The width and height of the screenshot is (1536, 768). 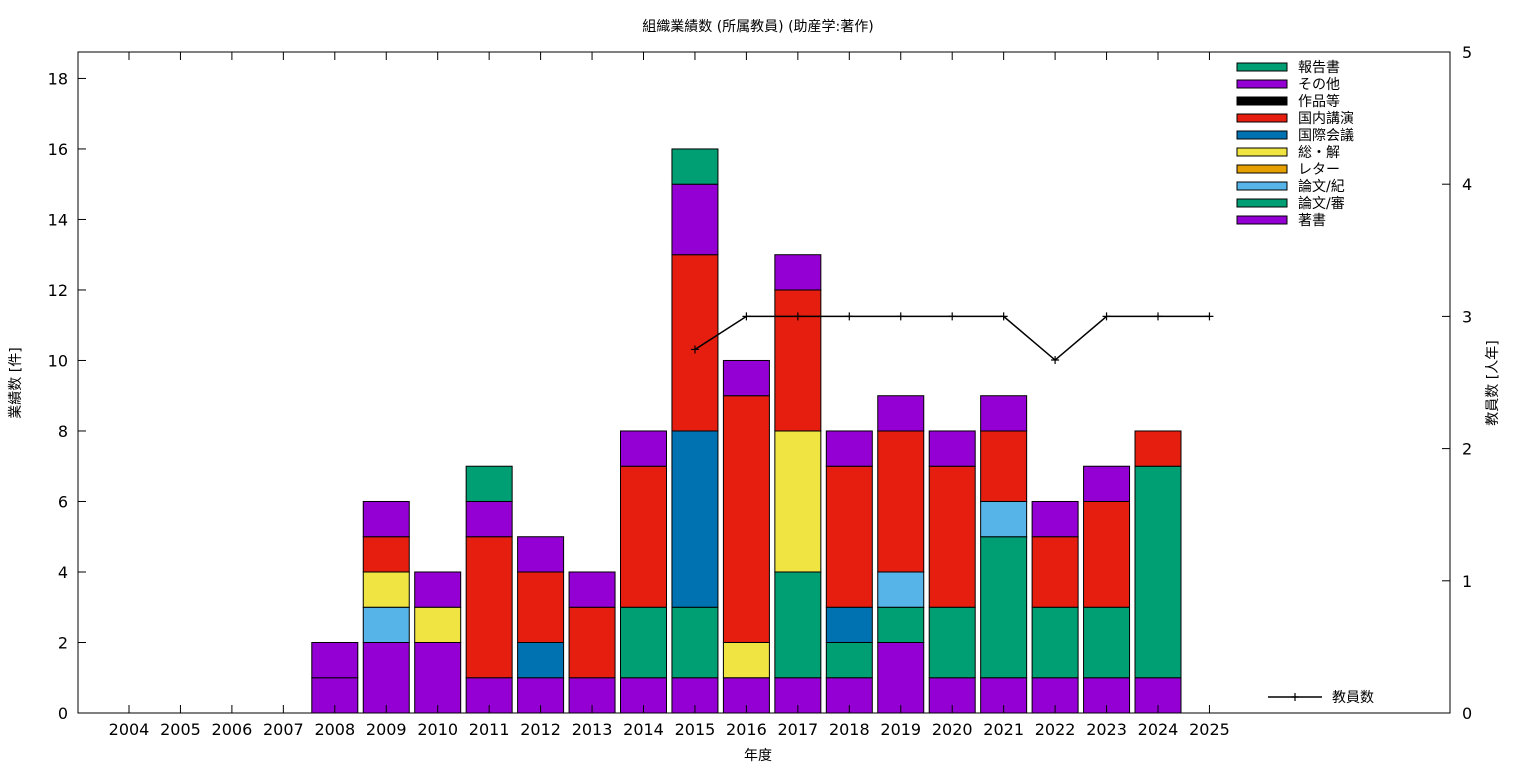 What do you see at coordinates (63, 713) in the screenshot?
I see `y-tick-label: 0` at bounding box center [63, 713].